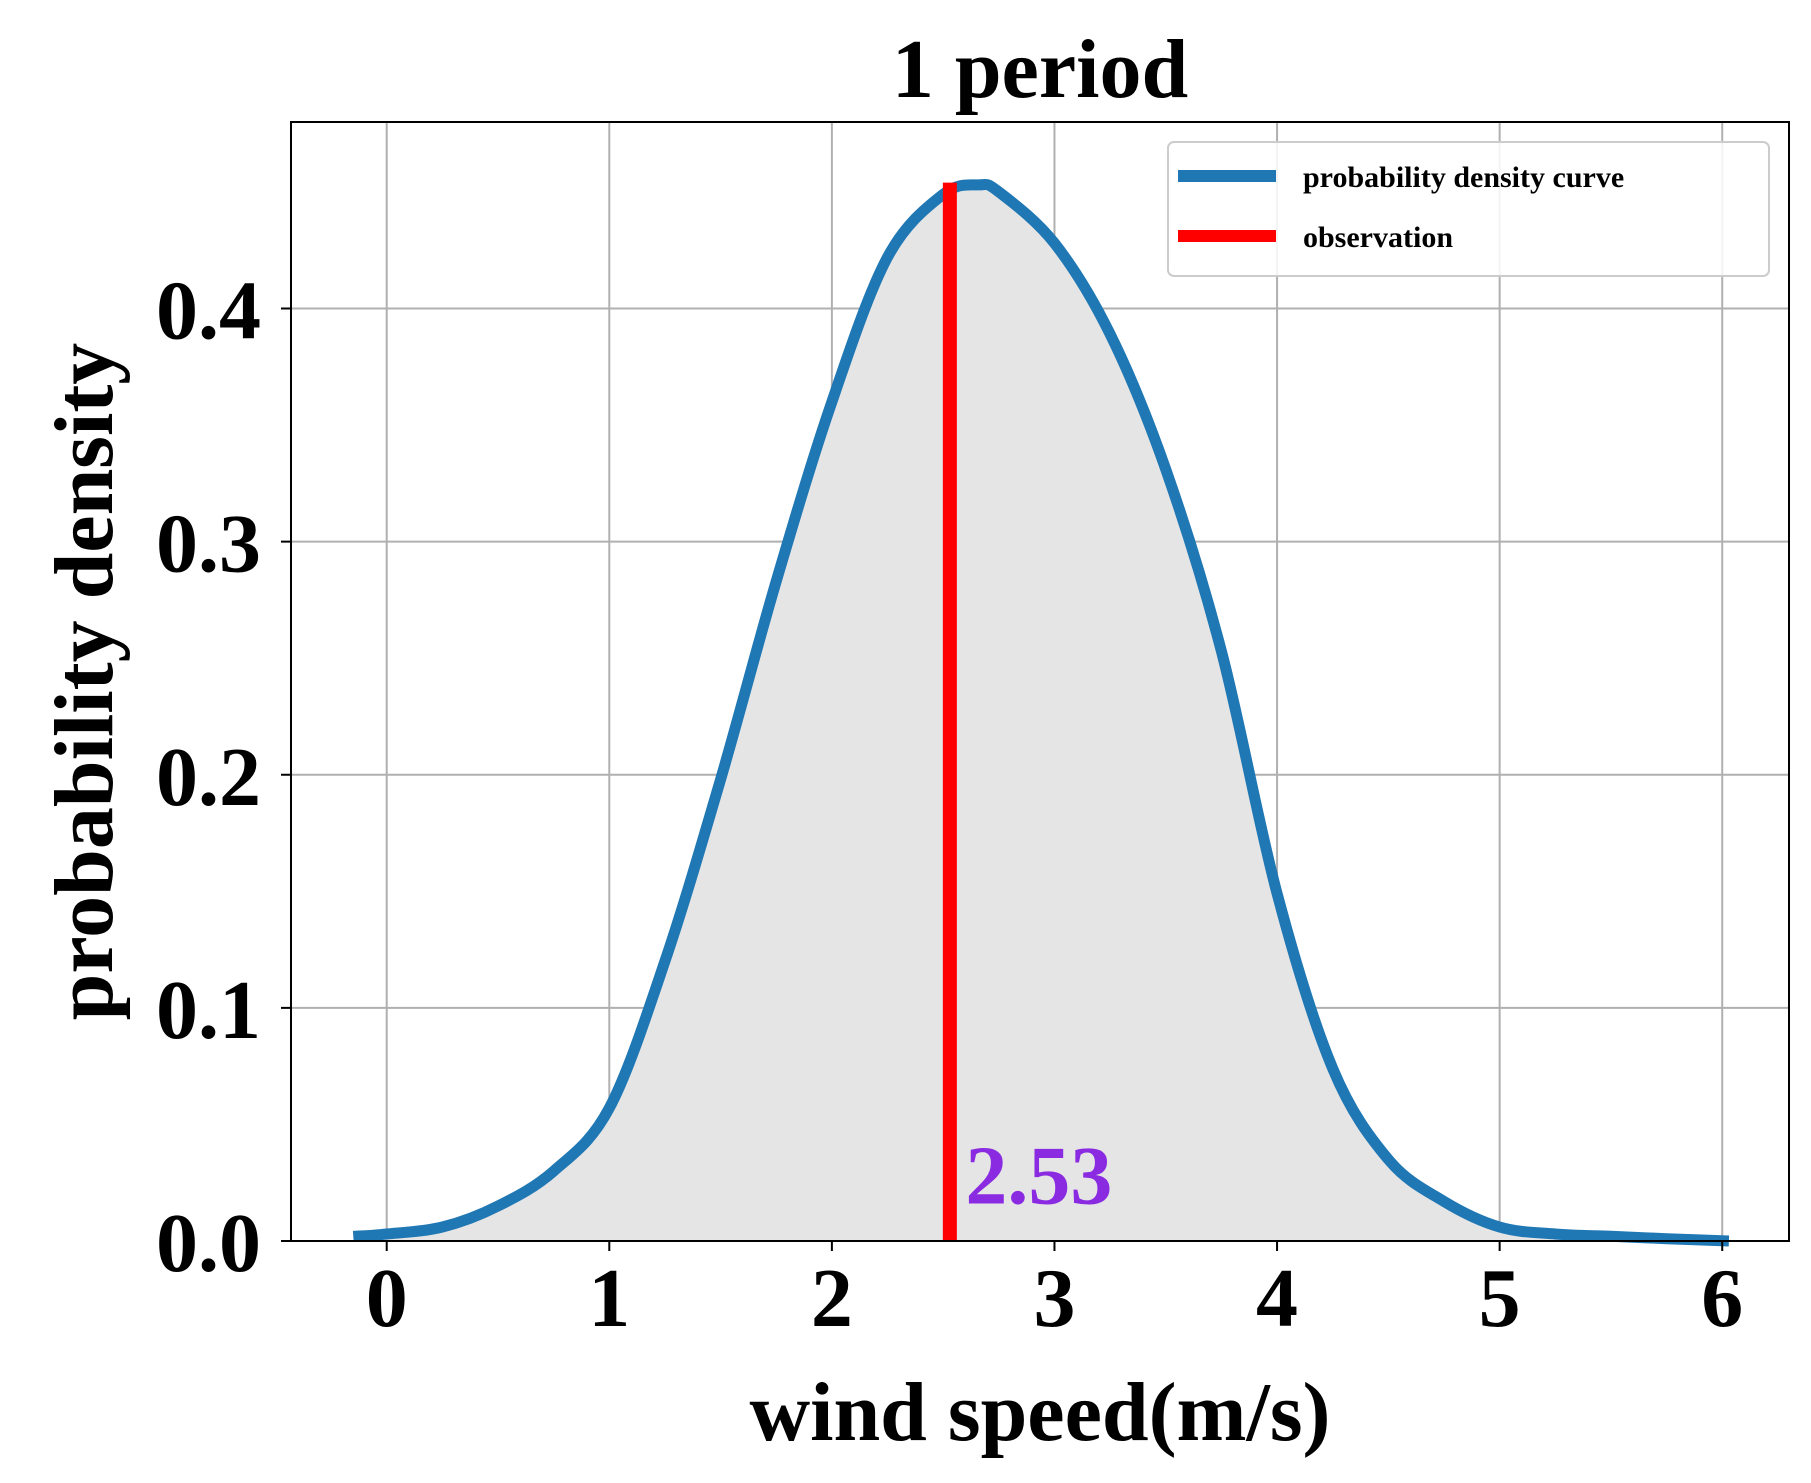 This screenshot has width=1811, height=1483. I want to click on x-tick-label: 1, so click(609, 1298).